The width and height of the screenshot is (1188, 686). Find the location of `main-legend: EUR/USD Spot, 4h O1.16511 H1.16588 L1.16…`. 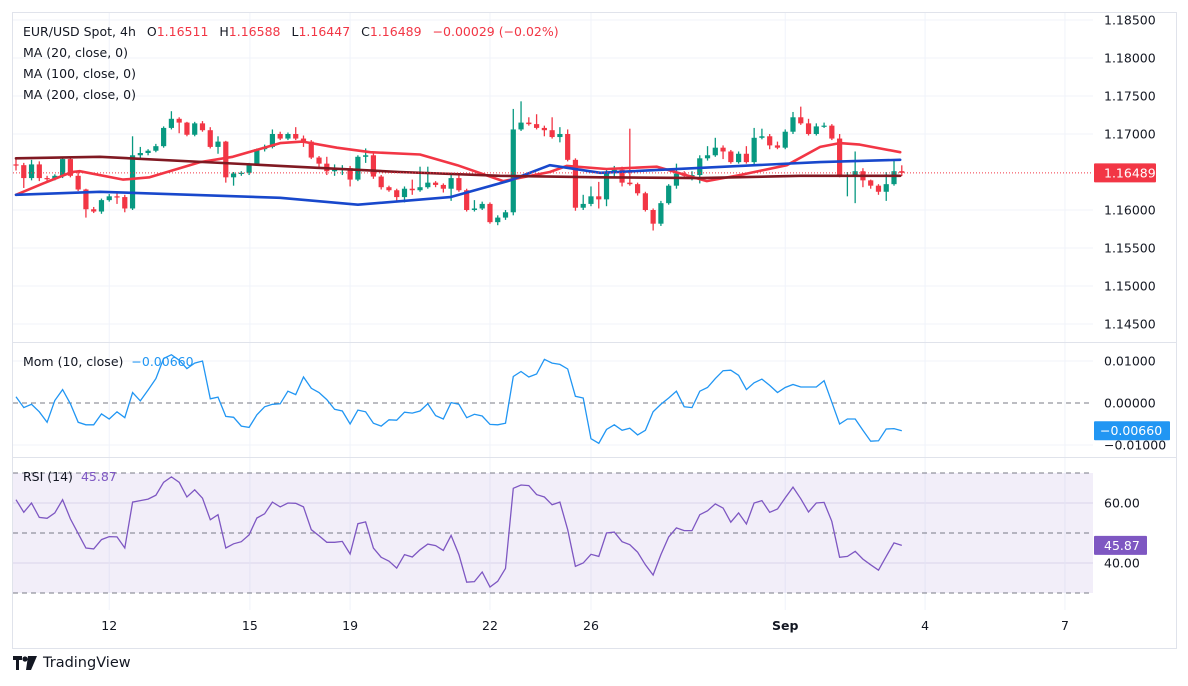

main-legend: EUR/USD Spot, 4h O1.16511 H1.16588 L1.16… is located at coordinates (291, 63).